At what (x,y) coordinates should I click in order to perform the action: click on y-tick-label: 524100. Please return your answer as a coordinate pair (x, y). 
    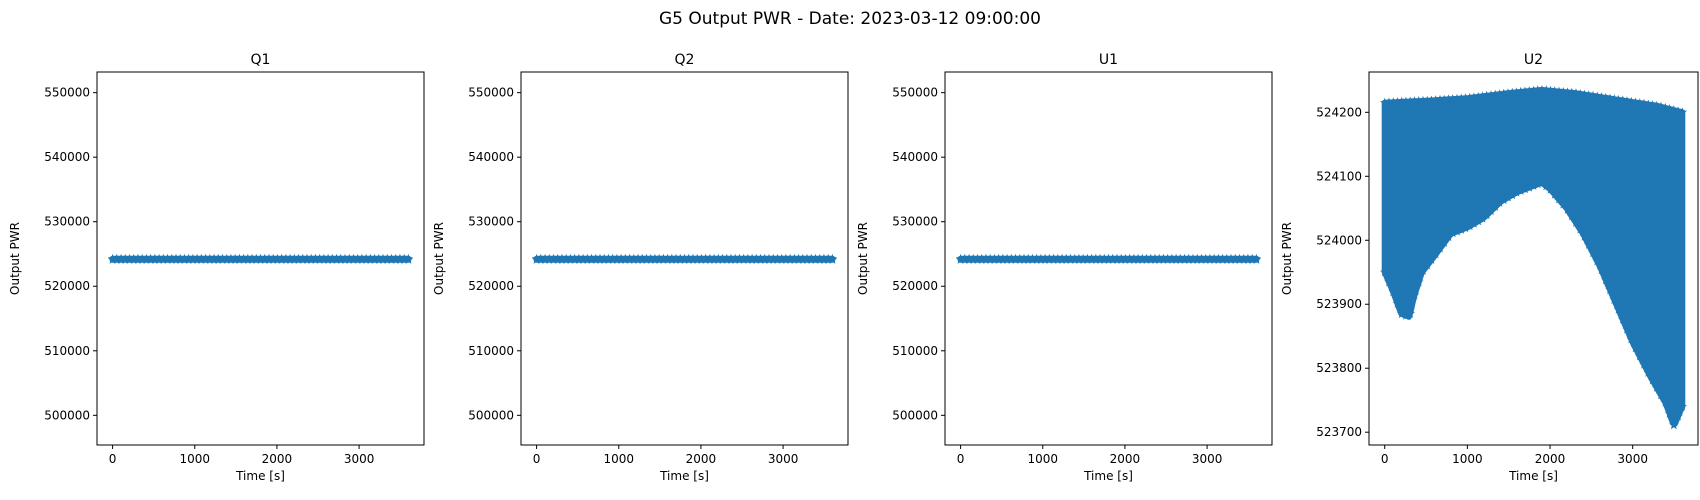
    Looking at the image, I should click on (1339, 176).